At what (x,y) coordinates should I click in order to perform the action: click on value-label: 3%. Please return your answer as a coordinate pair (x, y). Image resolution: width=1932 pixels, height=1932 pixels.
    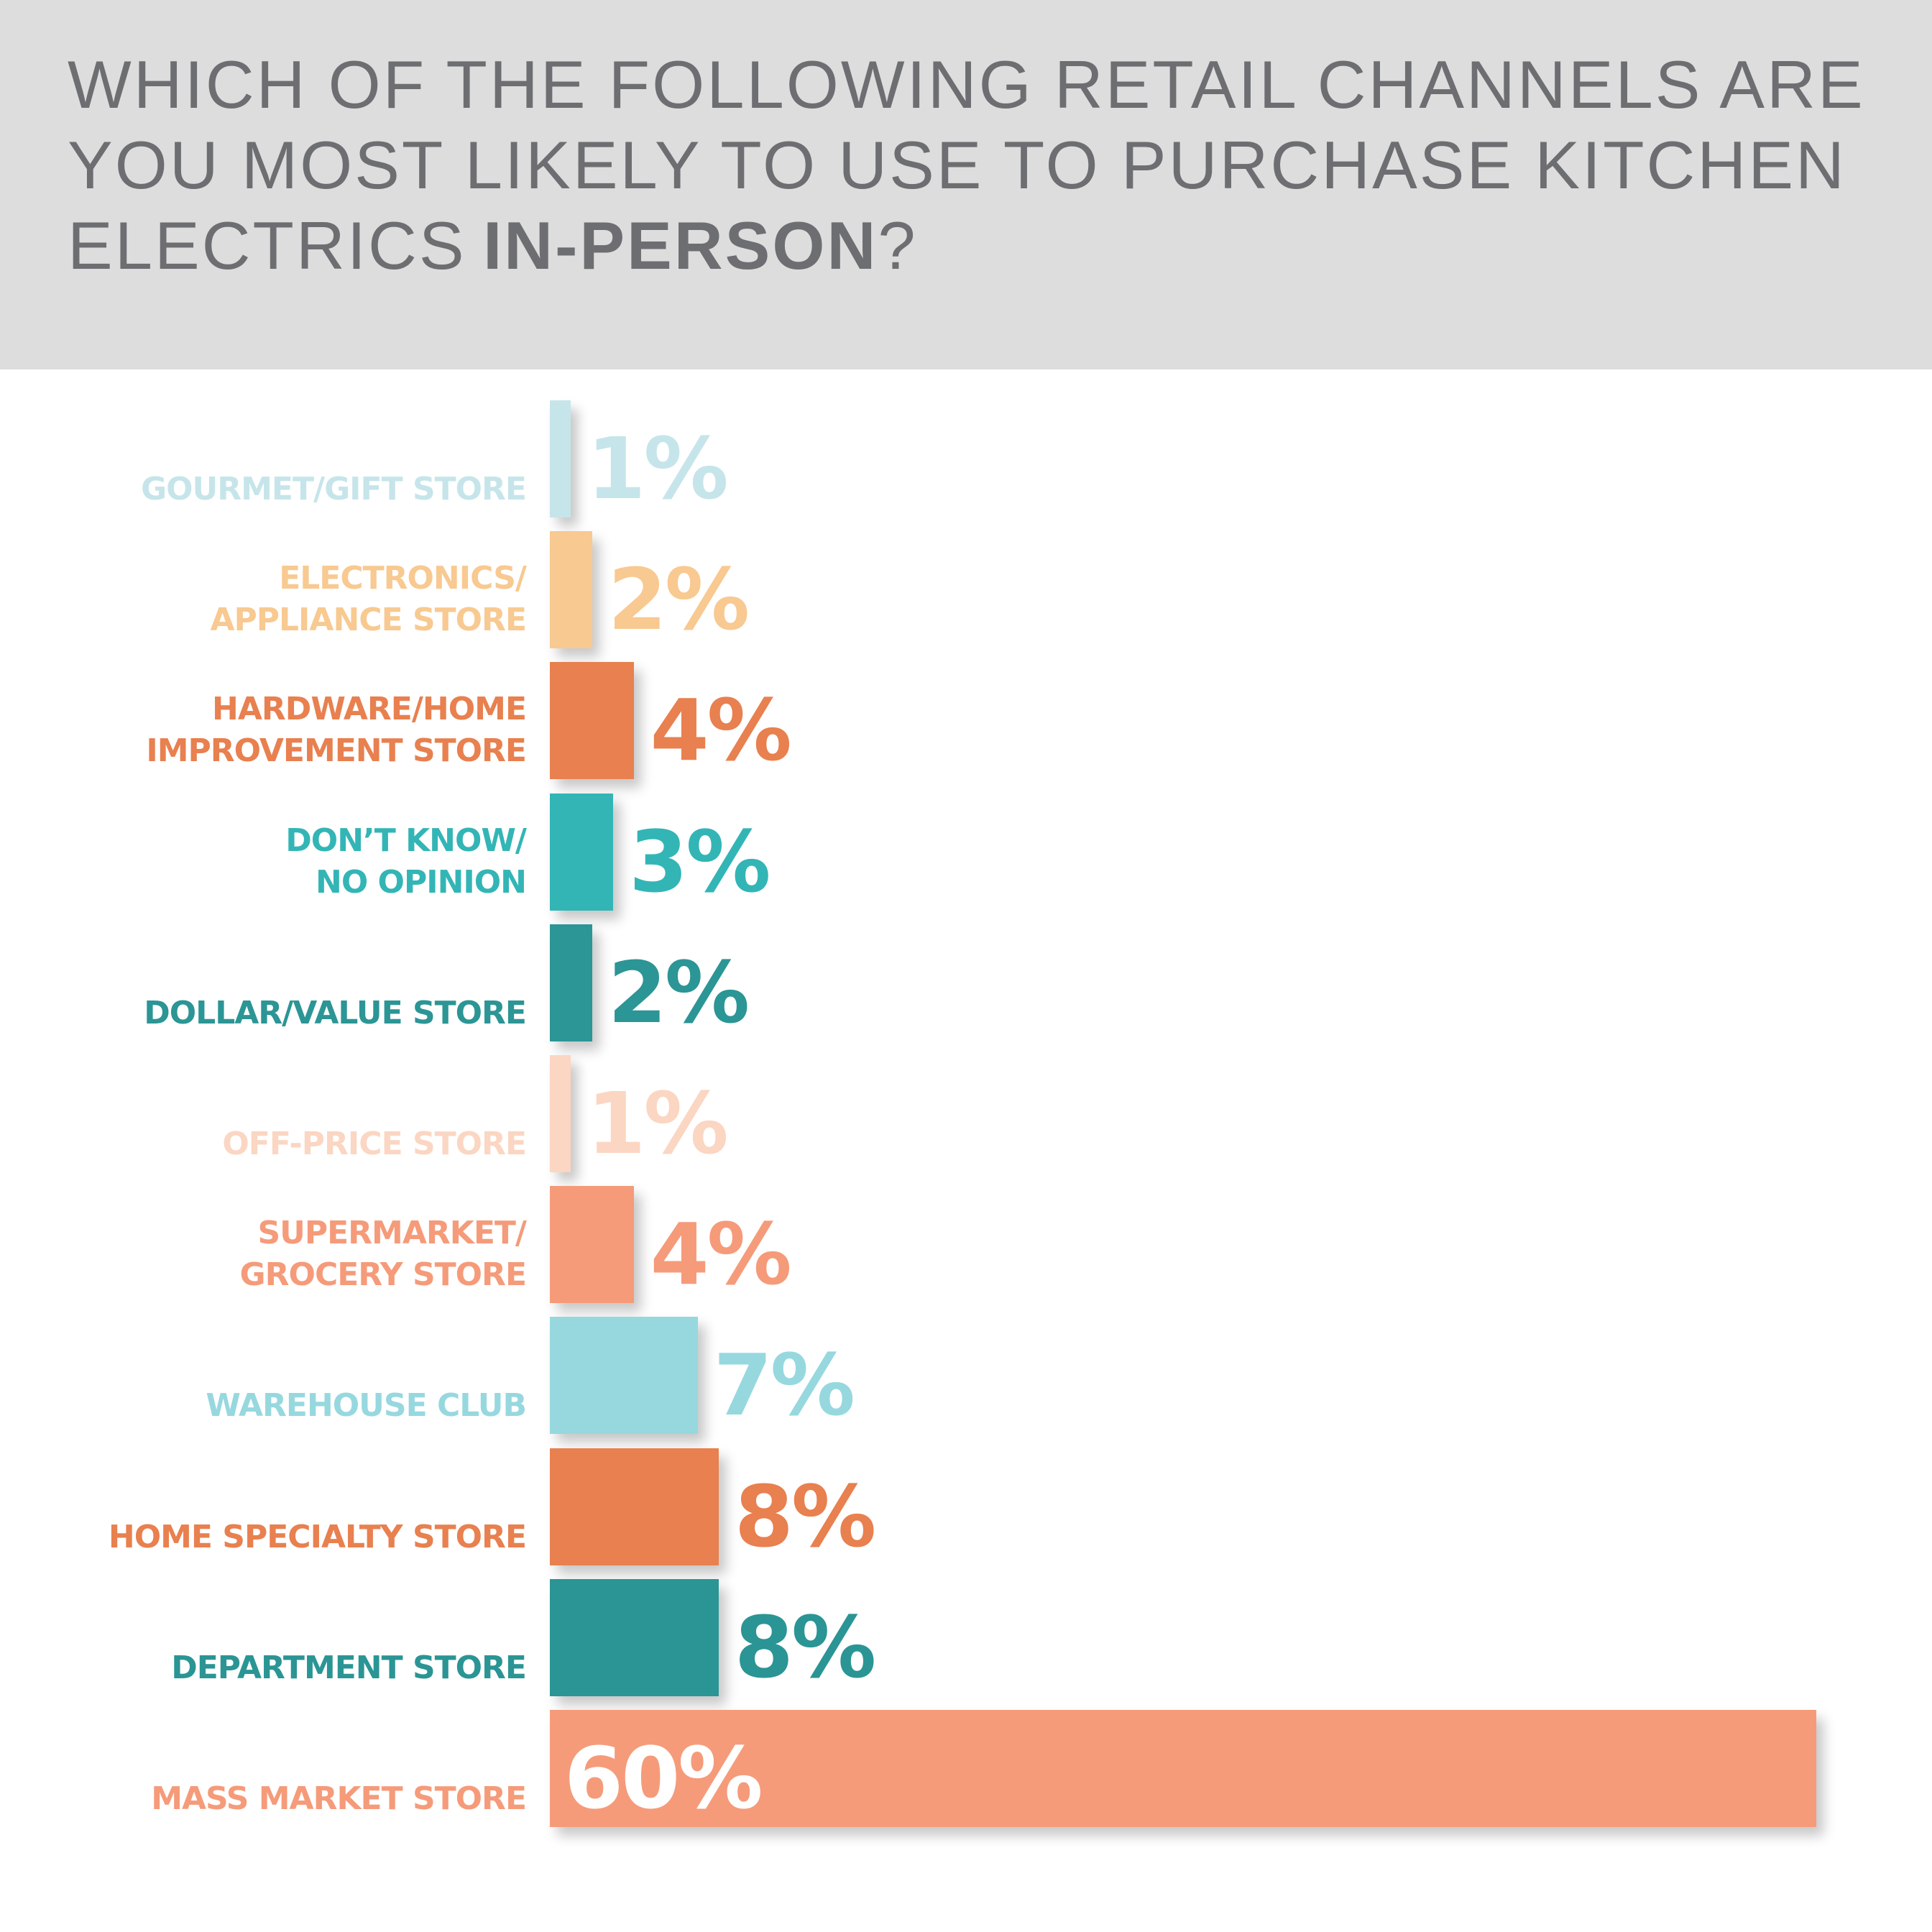
    Looking at the image, I should click on (699, 861).